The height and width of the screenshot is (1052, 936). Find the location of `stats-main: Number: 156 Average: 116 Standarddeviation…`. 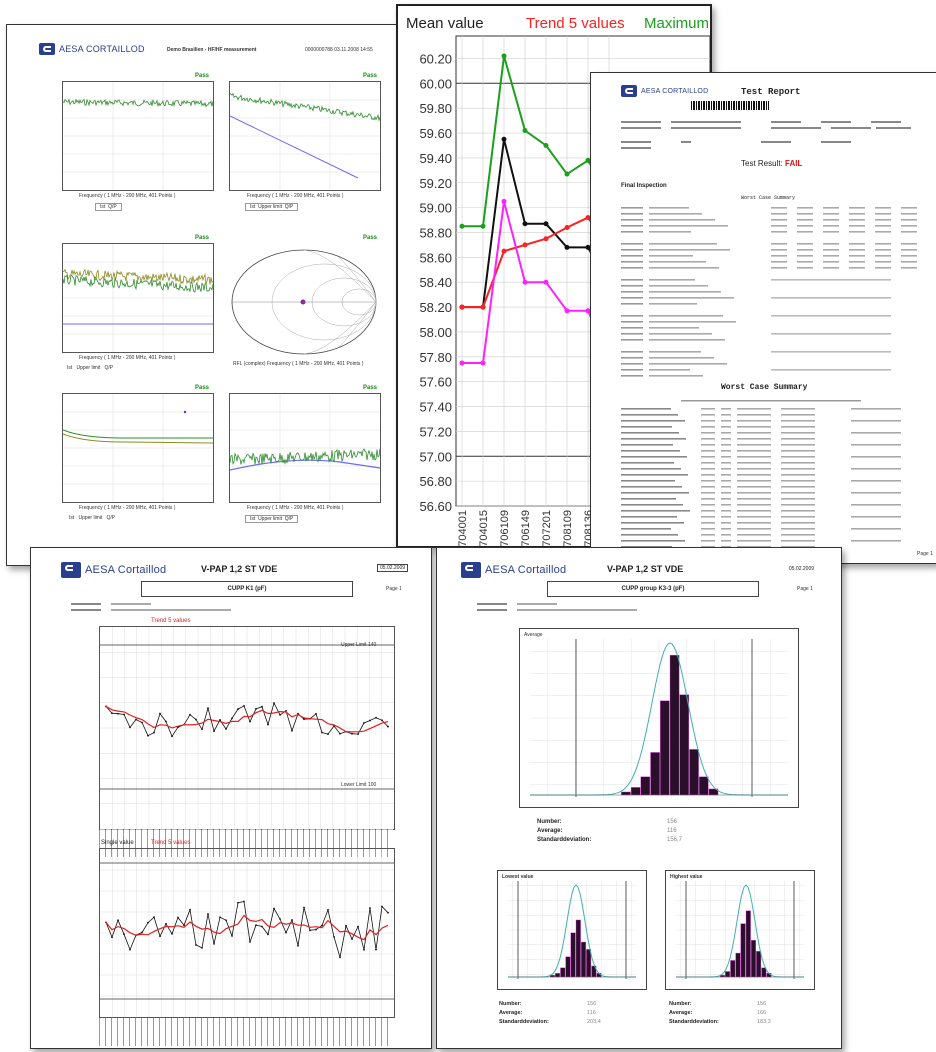

stats-main: Number: 156 Average: 116 Standarddeviation… is located at coordinates (610, 831).